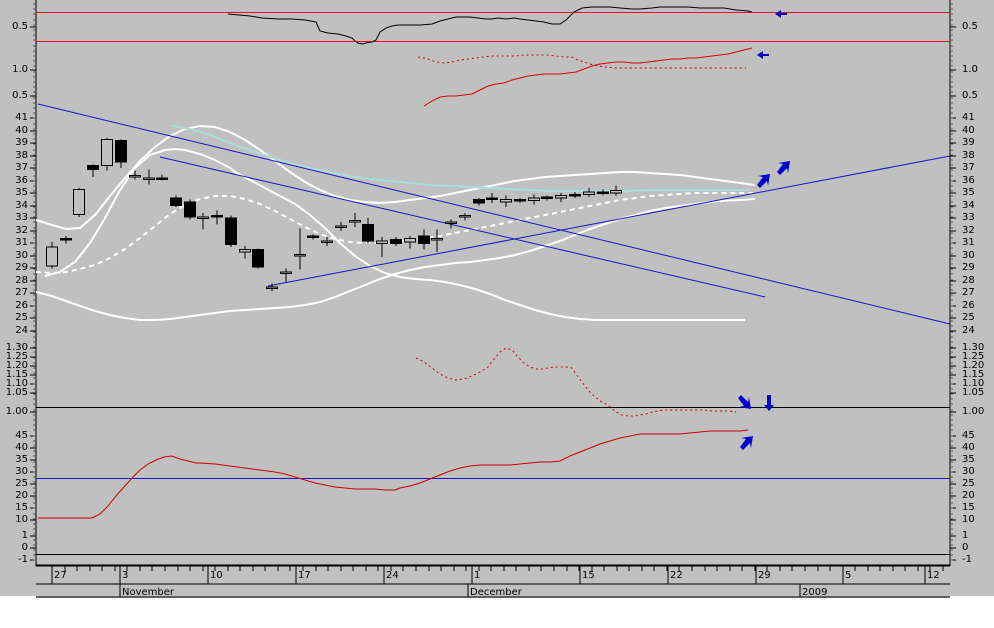  What do you see at coordinates (746, 443) in the screenshot?
I see `up-right-arrow` at bounding box center [746, 443].